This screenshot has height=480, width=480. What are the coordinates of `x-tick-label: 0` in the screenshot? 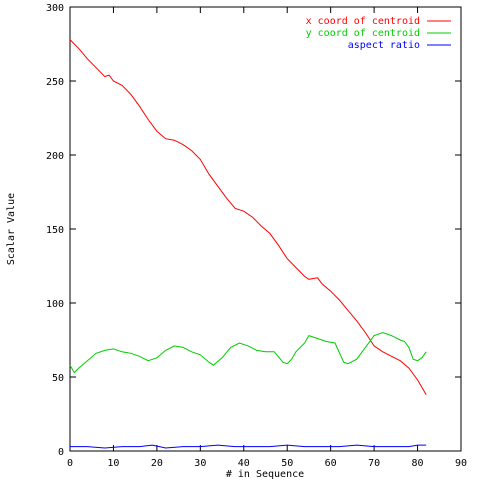 It's located at (70, 463).